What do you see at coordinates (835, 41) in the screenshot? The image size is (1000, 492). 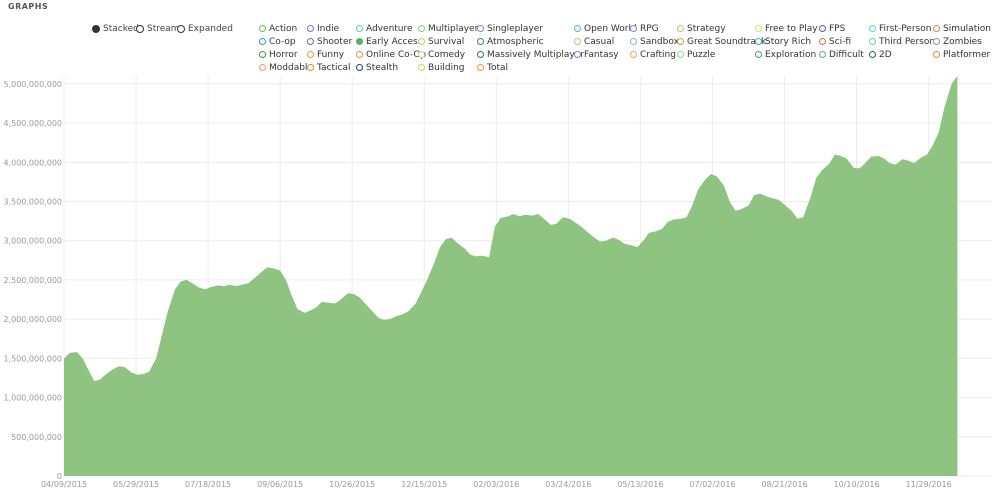 I see `legend-item-sci-fi: Sci-fi` at bounding box center [835, 41].